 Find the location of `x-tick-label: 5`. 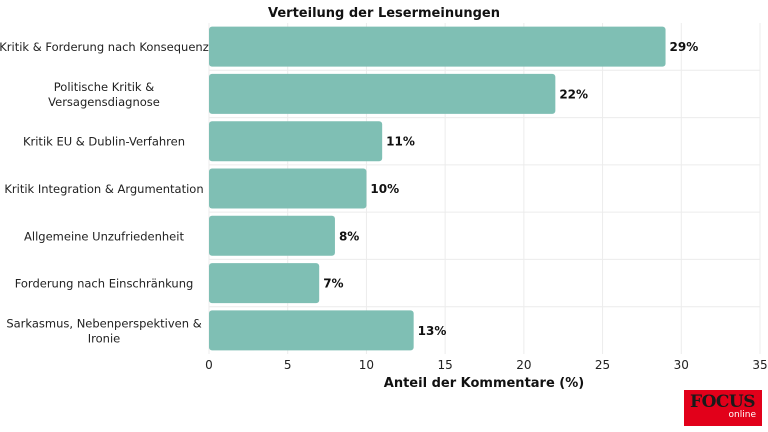

x-tick-label: 5 is located at coordinates (288, 365).